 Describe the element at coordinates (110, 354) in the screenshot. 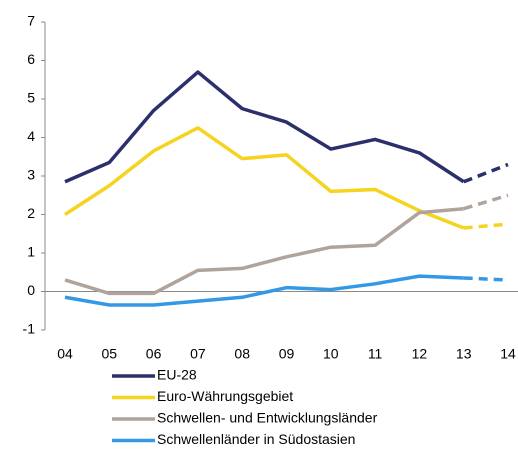

I see `x-tick-label: 05` at that location.